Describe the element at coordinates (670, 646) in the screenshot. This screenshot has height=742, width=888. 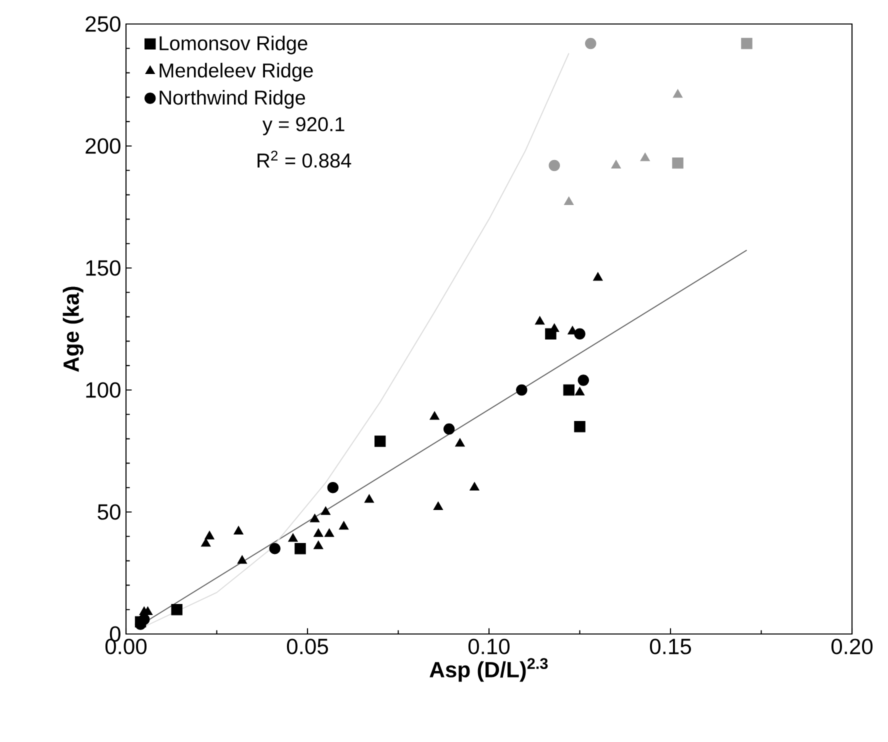
I see `x-tick-label: 0.15` at that location.